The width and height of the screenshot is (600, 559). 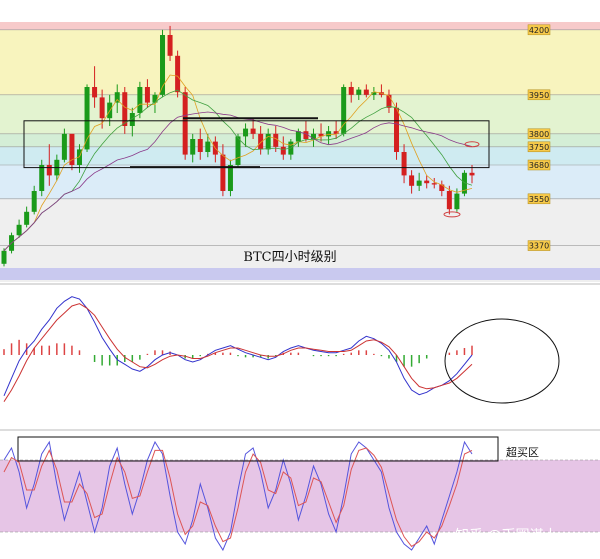 I want to click on price-level-label: 3950, so click(x=539, y=95).